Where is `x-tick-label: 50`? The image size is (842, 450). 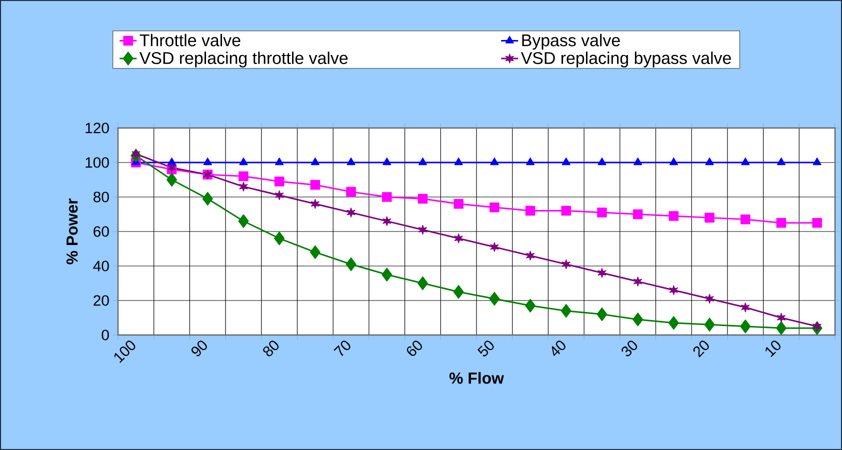 x-tick-label: 50 is located at coordinates (485, 348).